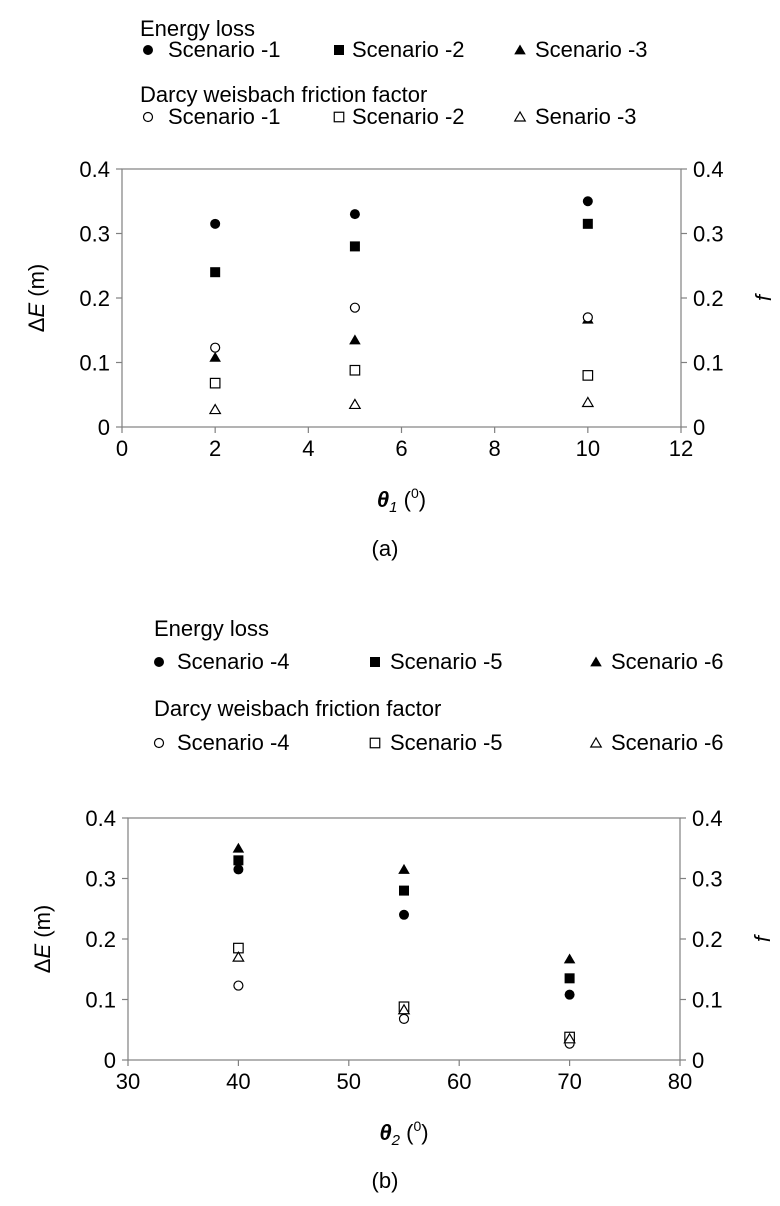 The image size is (780, 1206). I want to click on y-right-tick-label: 0.4, so click(707, 818).